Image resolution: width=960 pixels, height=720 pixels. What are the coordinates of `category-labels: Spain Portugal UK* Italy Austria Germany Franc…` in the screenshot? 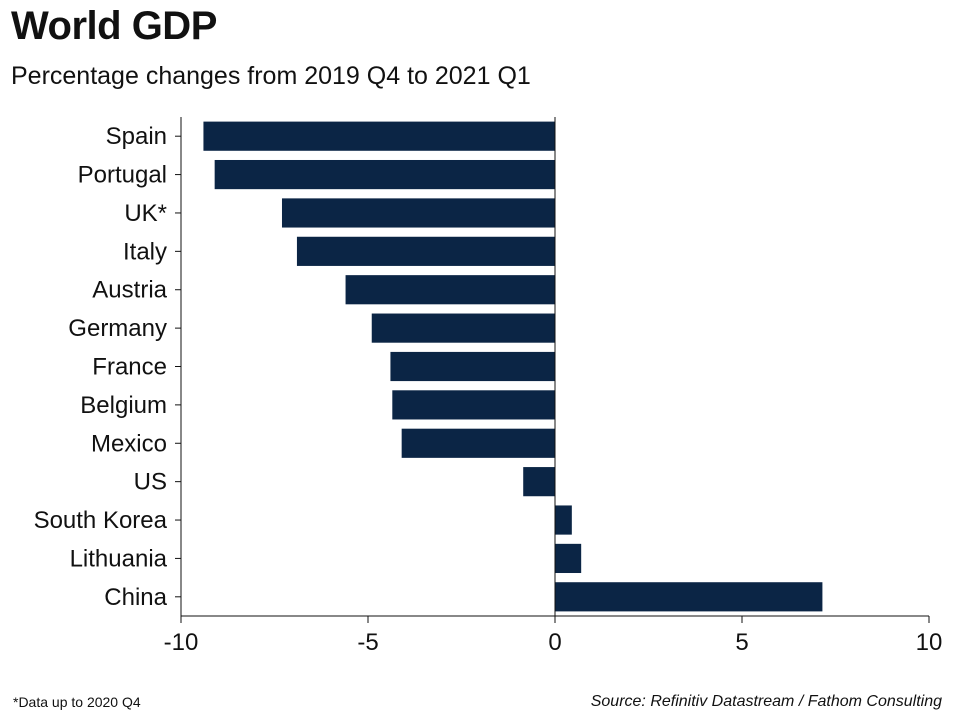 It's located at (101, 367).